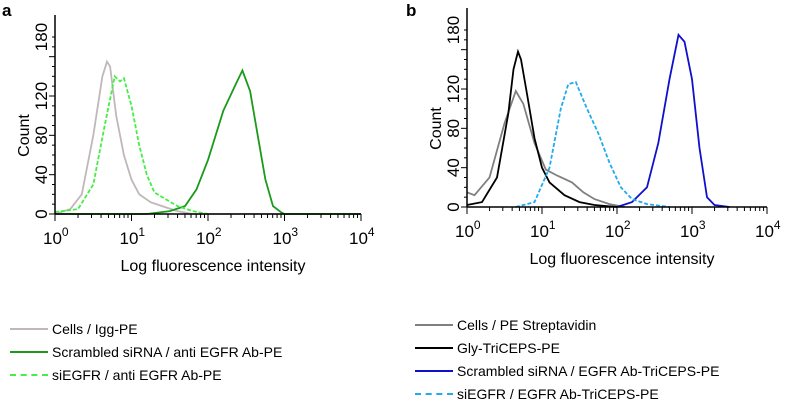  Describe the element at coordinates (567, 347) in the screenshot. I see `legend-item: Gly-TriCEPS-PE` at that location.